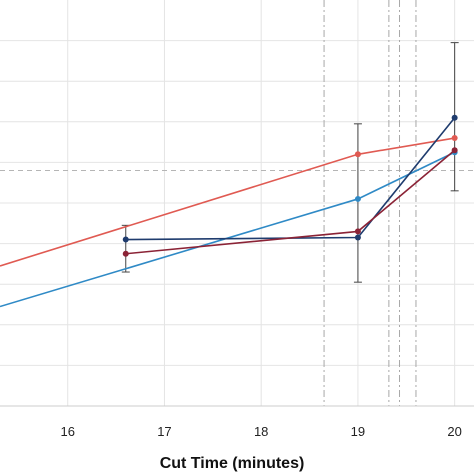 The image size is (474, 474). I want to click on x-tick-label-0: 16, so click(67, 431).